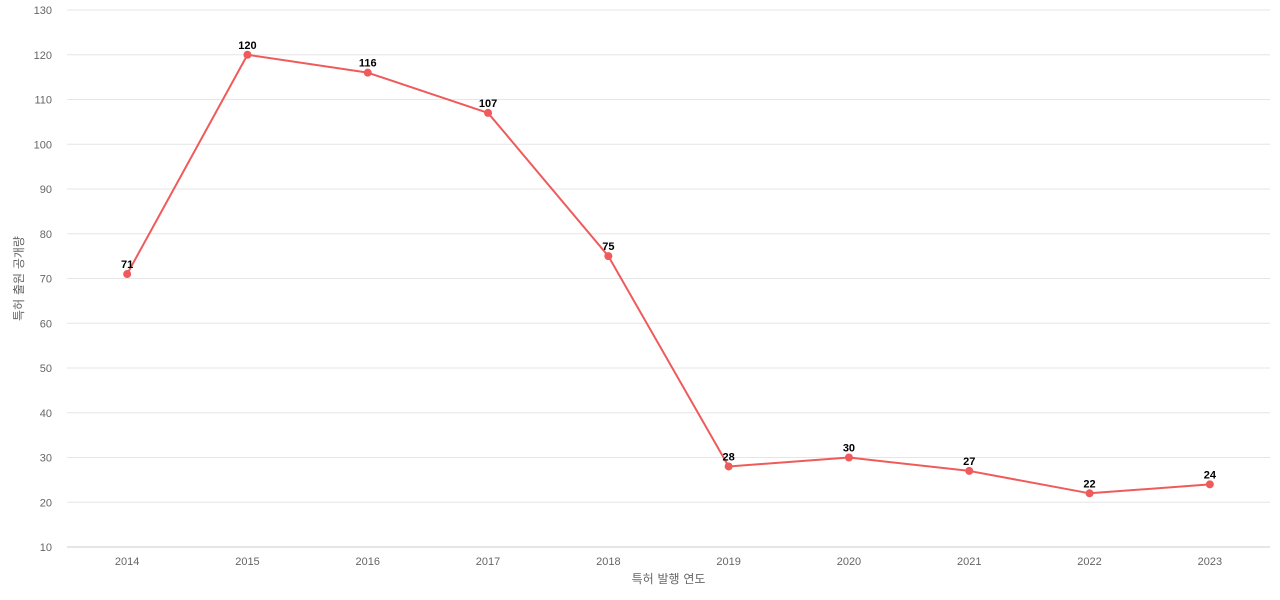  I want to click on data-label: 116, so click(368, 64).